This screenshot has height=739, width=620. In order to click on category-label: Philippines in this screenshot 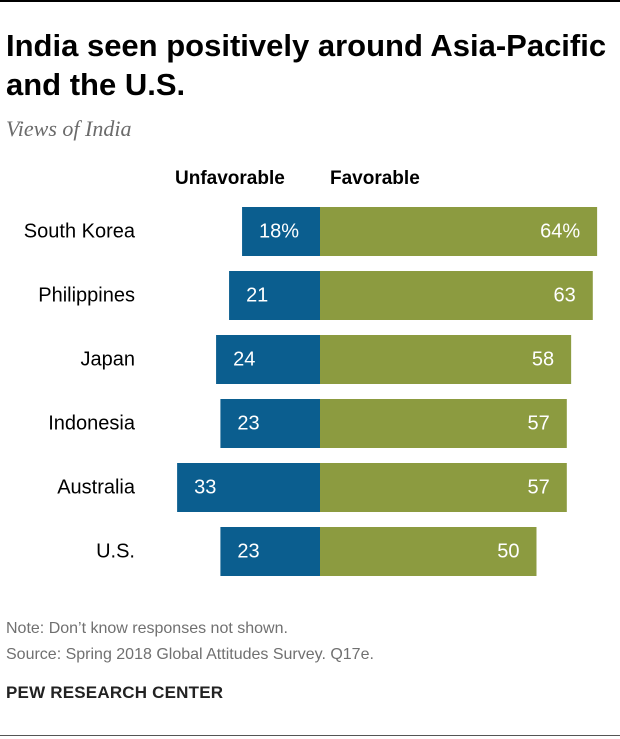, I will do `click(86, 296)`.